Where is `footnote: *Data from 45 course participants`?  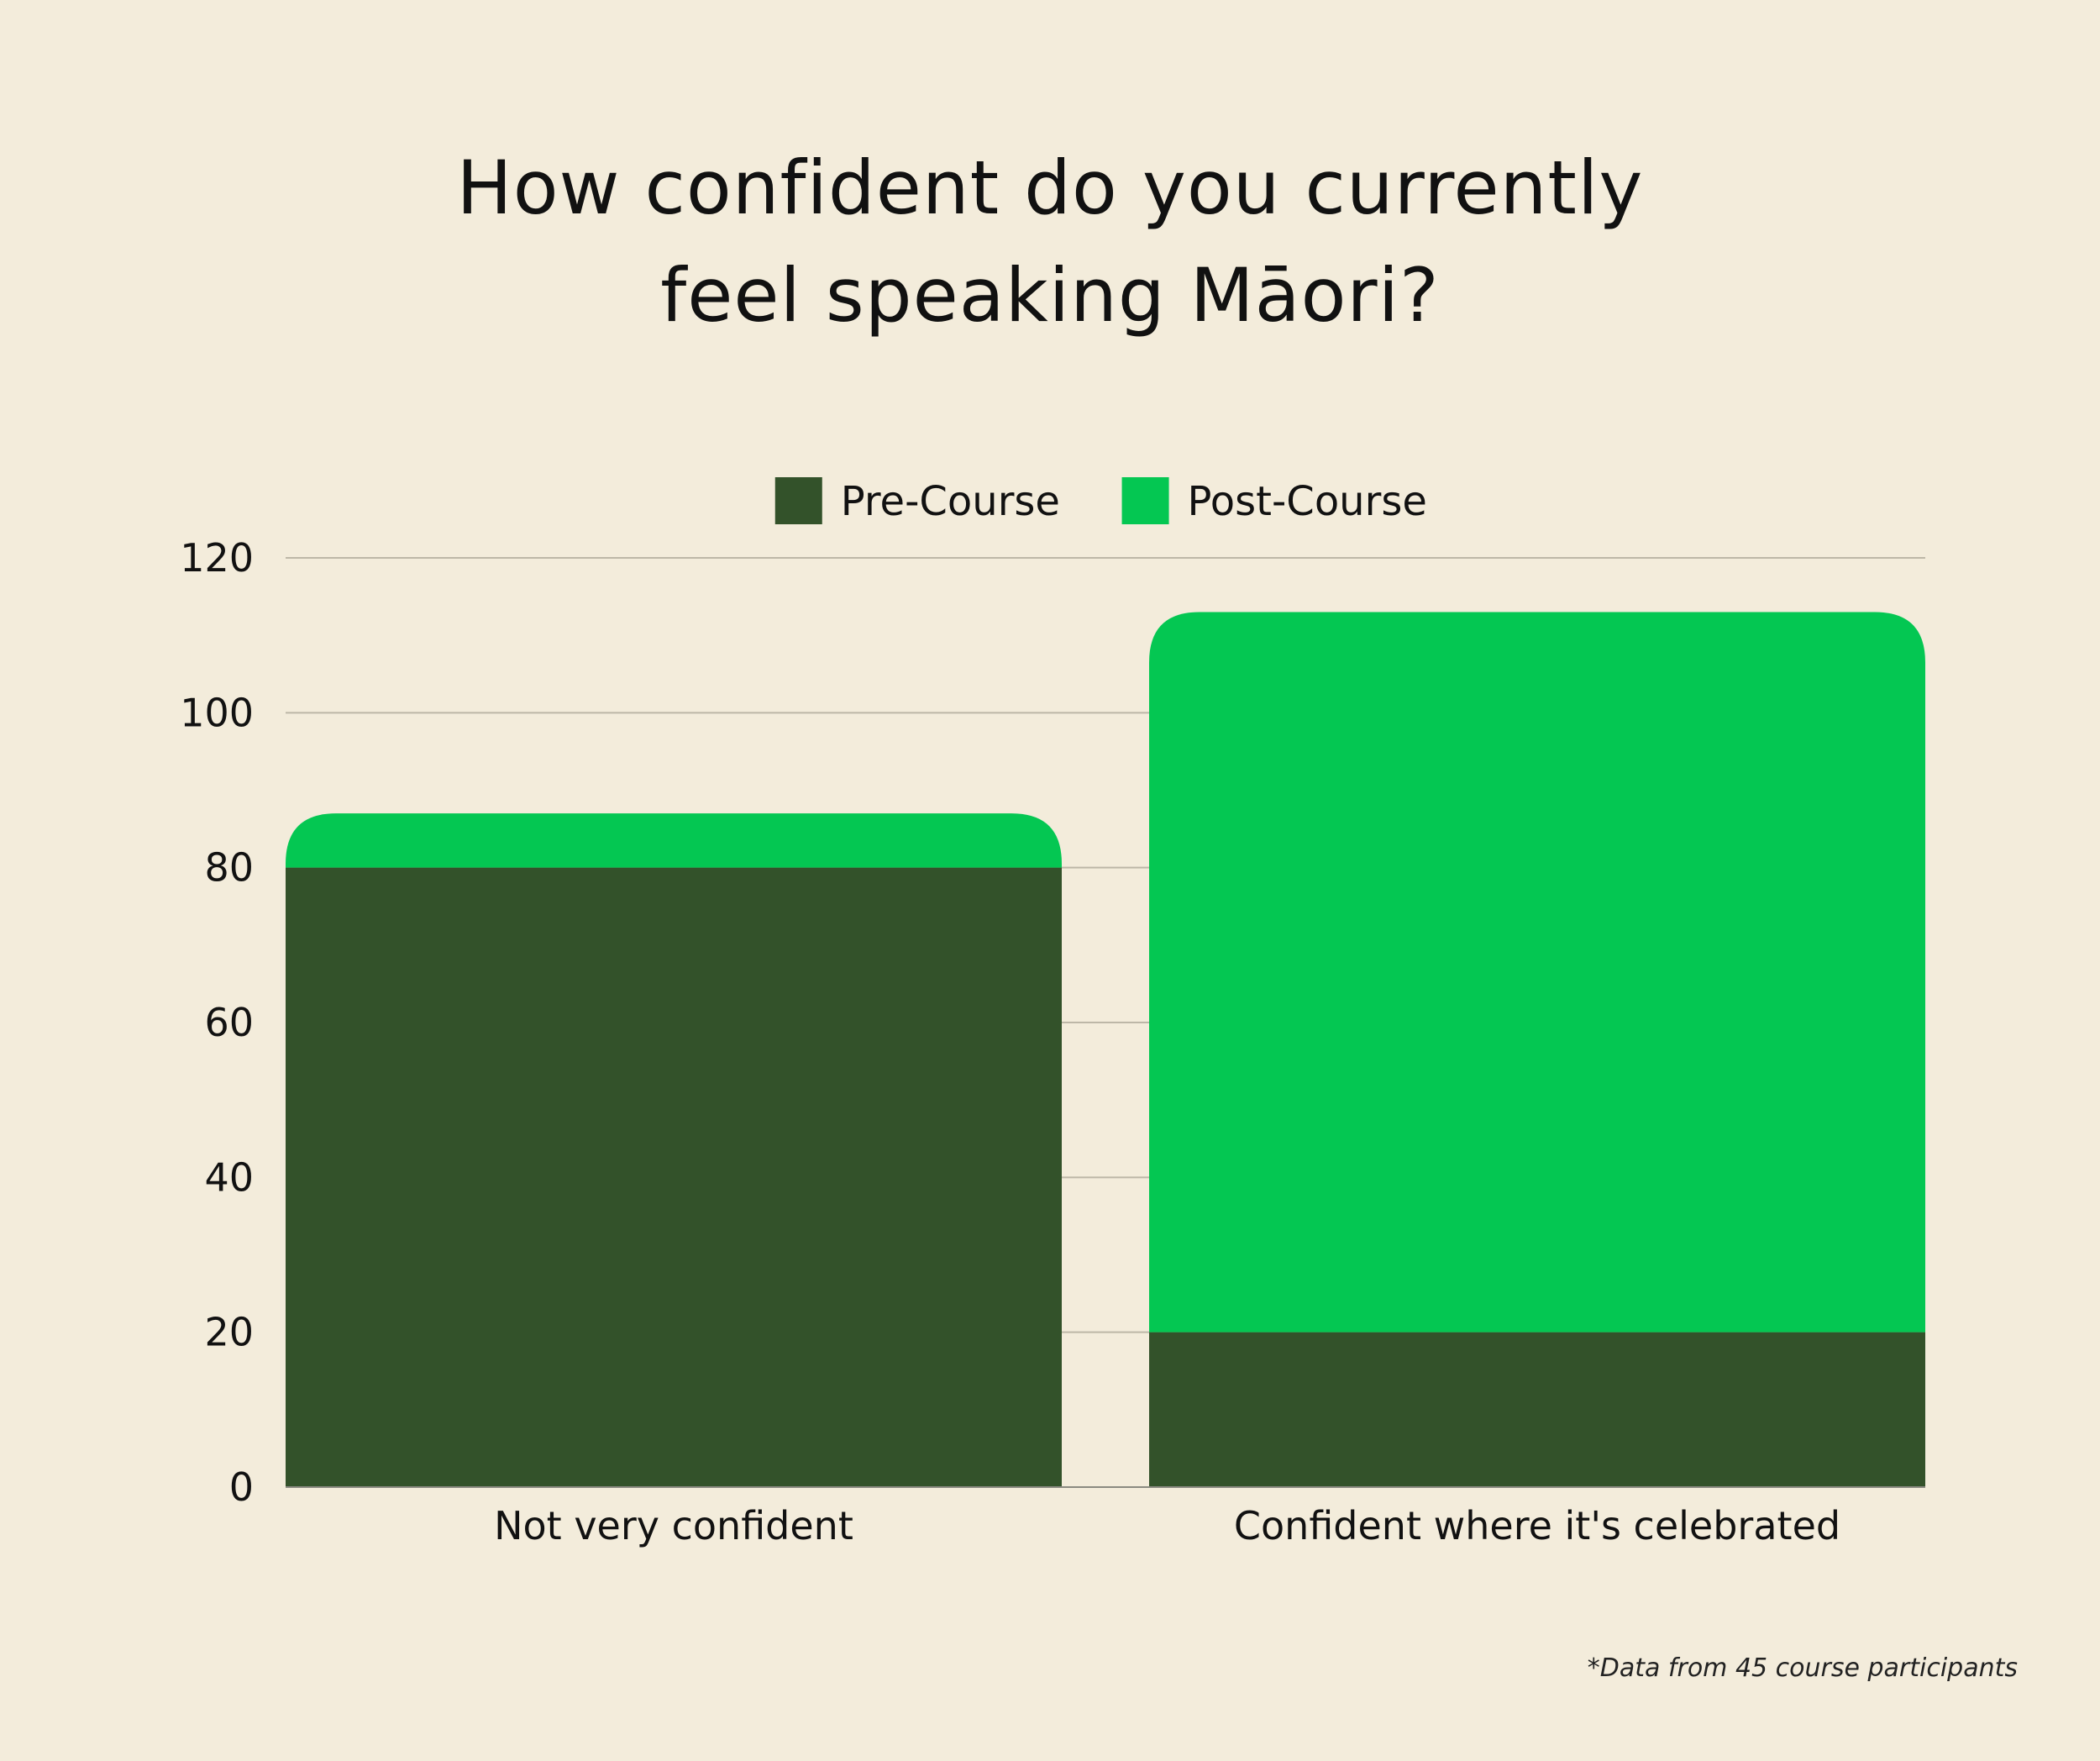
footnote: *Data from 45 course participants is located at coordinates (1802, 1668).